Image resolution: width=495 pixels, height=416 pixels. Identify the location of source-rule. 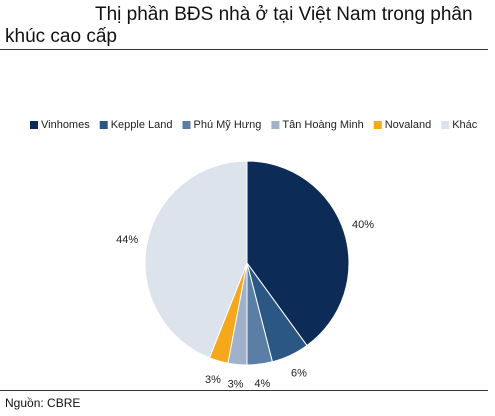
(244, 390).